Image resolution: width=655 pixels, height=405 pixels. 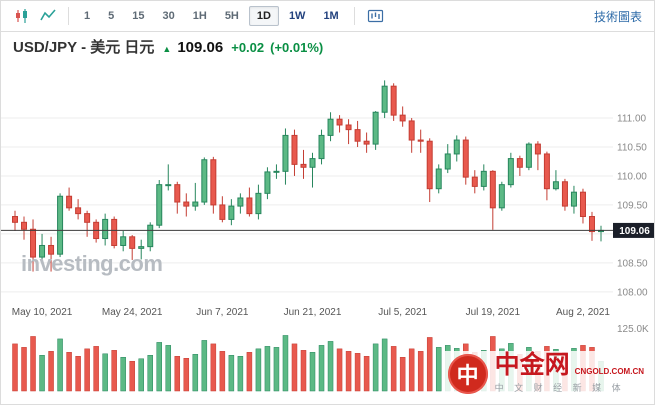 What do you see at coordinates (232, 16) in the screenshot?
I see `interval-button-5H: 5H` at bounding box center [232, 16].